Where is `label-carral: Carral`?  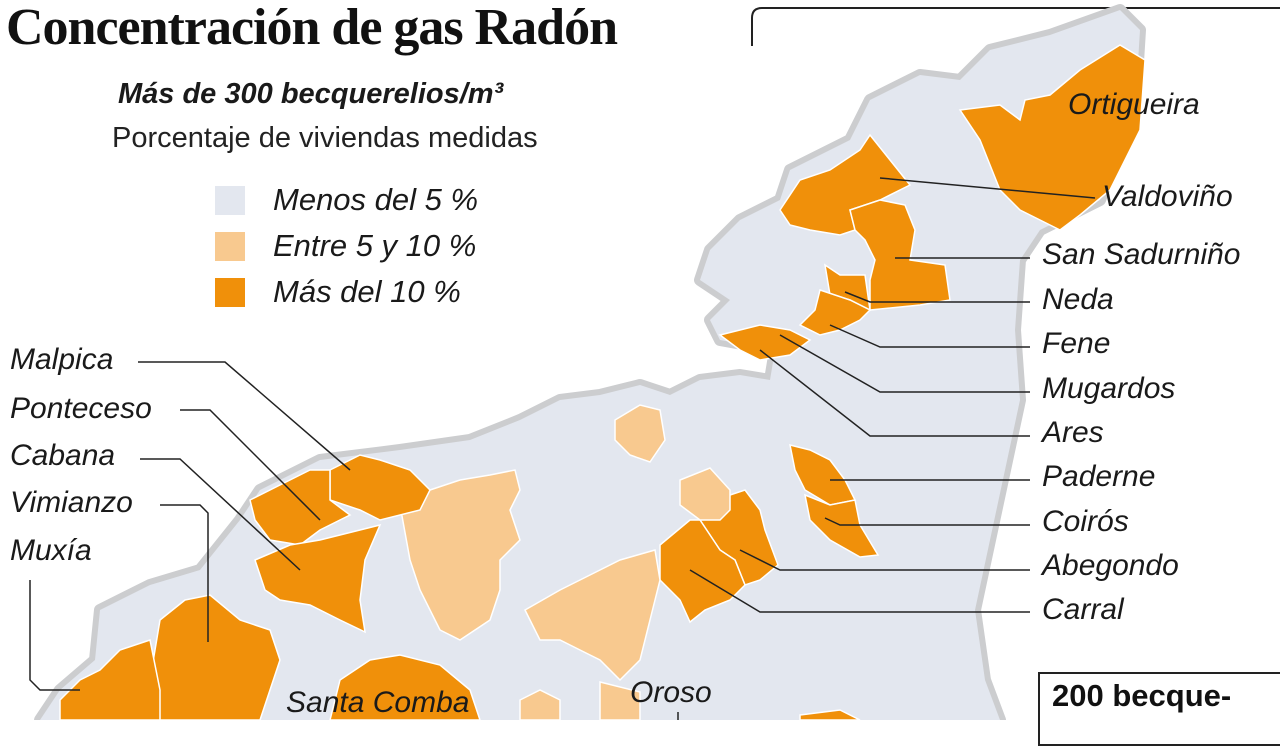 label-carral: Carral is located at coordinates (1083, 609).